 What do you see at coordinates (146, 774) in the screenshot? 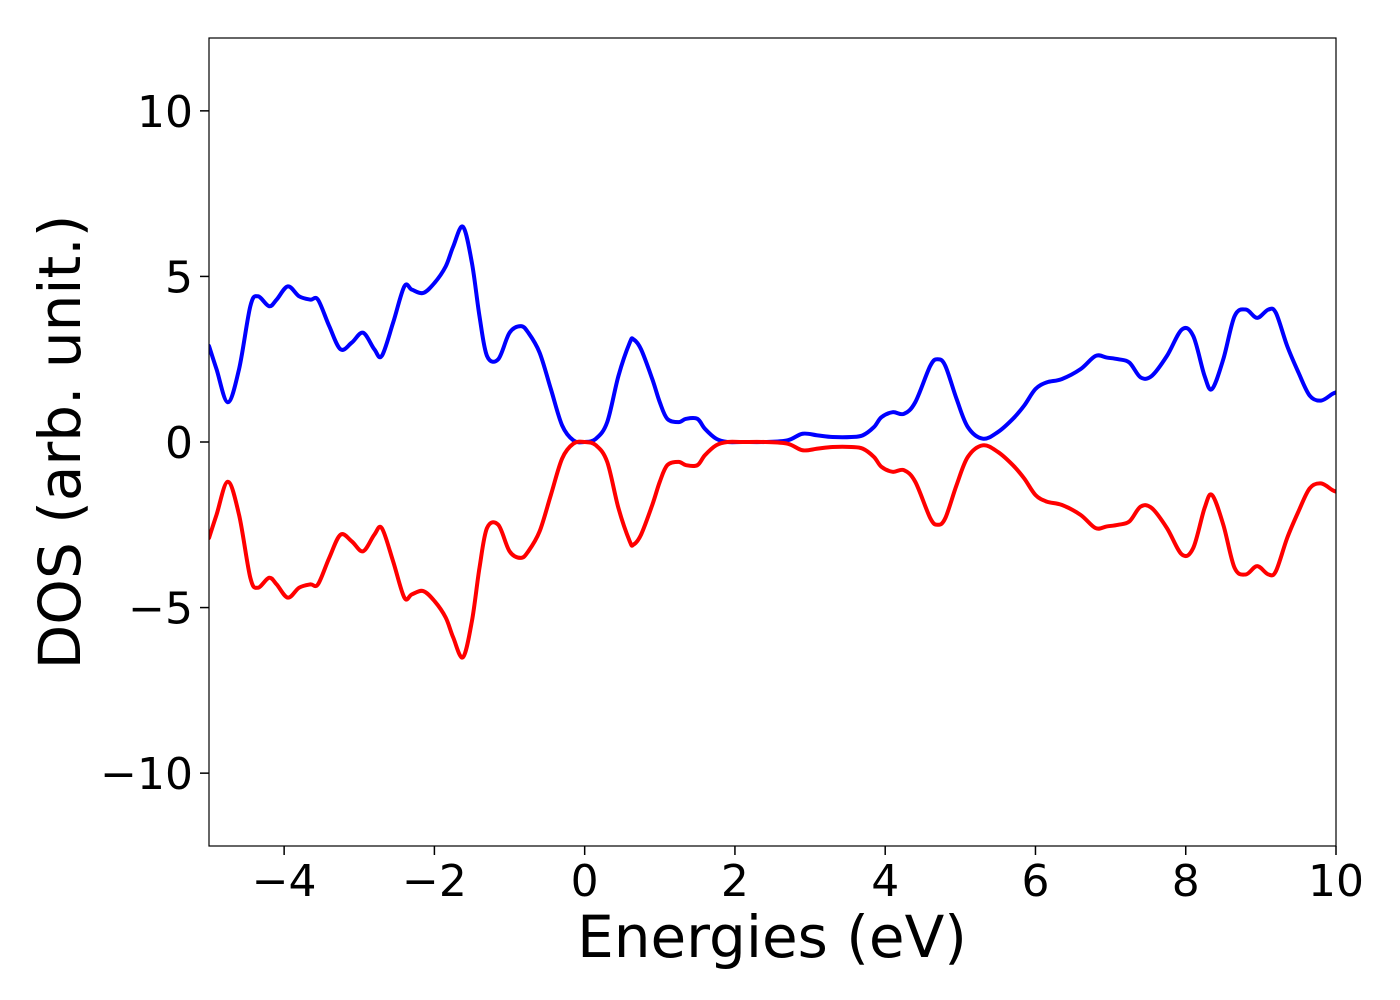
I see `y-tick-label: −10` at bounding box center [146, 774].